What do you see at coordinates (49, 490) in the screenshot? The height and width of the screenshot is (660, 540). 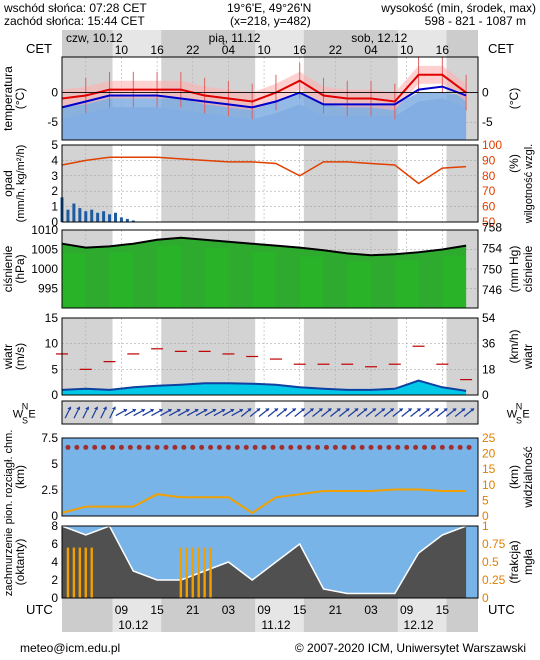 I see `cloud-tick-left: 2.5` at bounding box center [49, 490].